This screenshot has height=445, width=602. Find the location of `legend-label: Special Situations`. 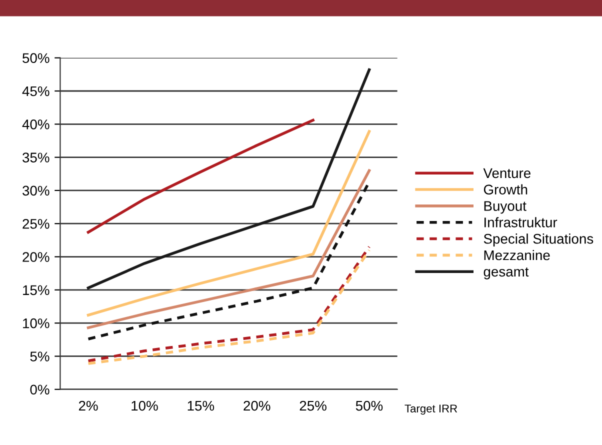

legend-label: Special Situations is located at coordinates (539, 240).